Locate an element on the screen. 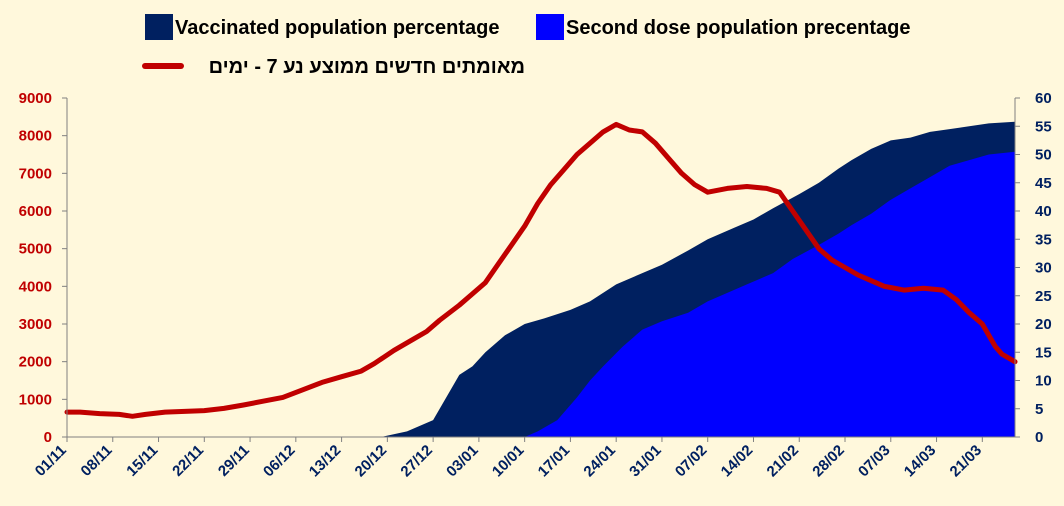  y-right-tick-label: 25 is located at coordinates (1043, 296).